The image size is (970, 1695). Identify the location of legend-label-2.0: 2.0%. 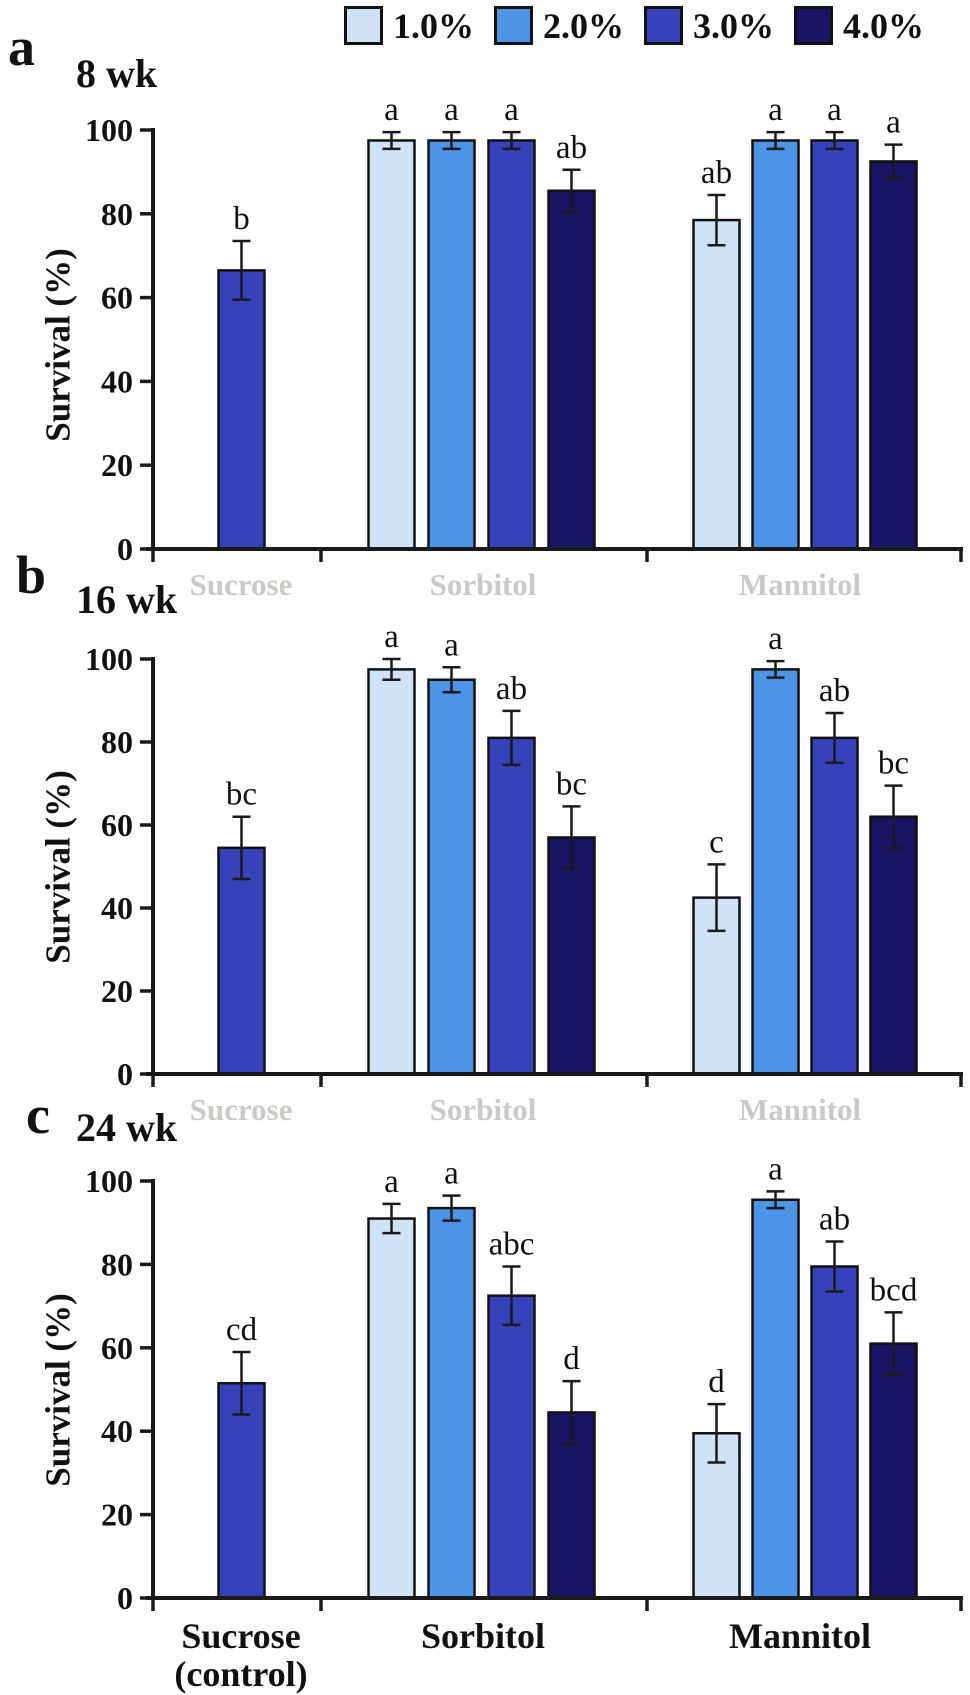
(583, 25).